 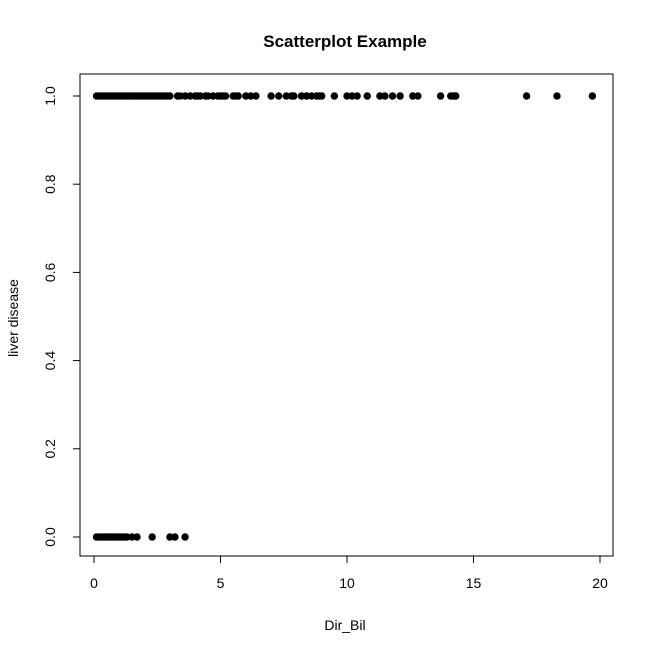 I want to click on x-axis: 0 5 10 15 20, so click(x=349, y=573).